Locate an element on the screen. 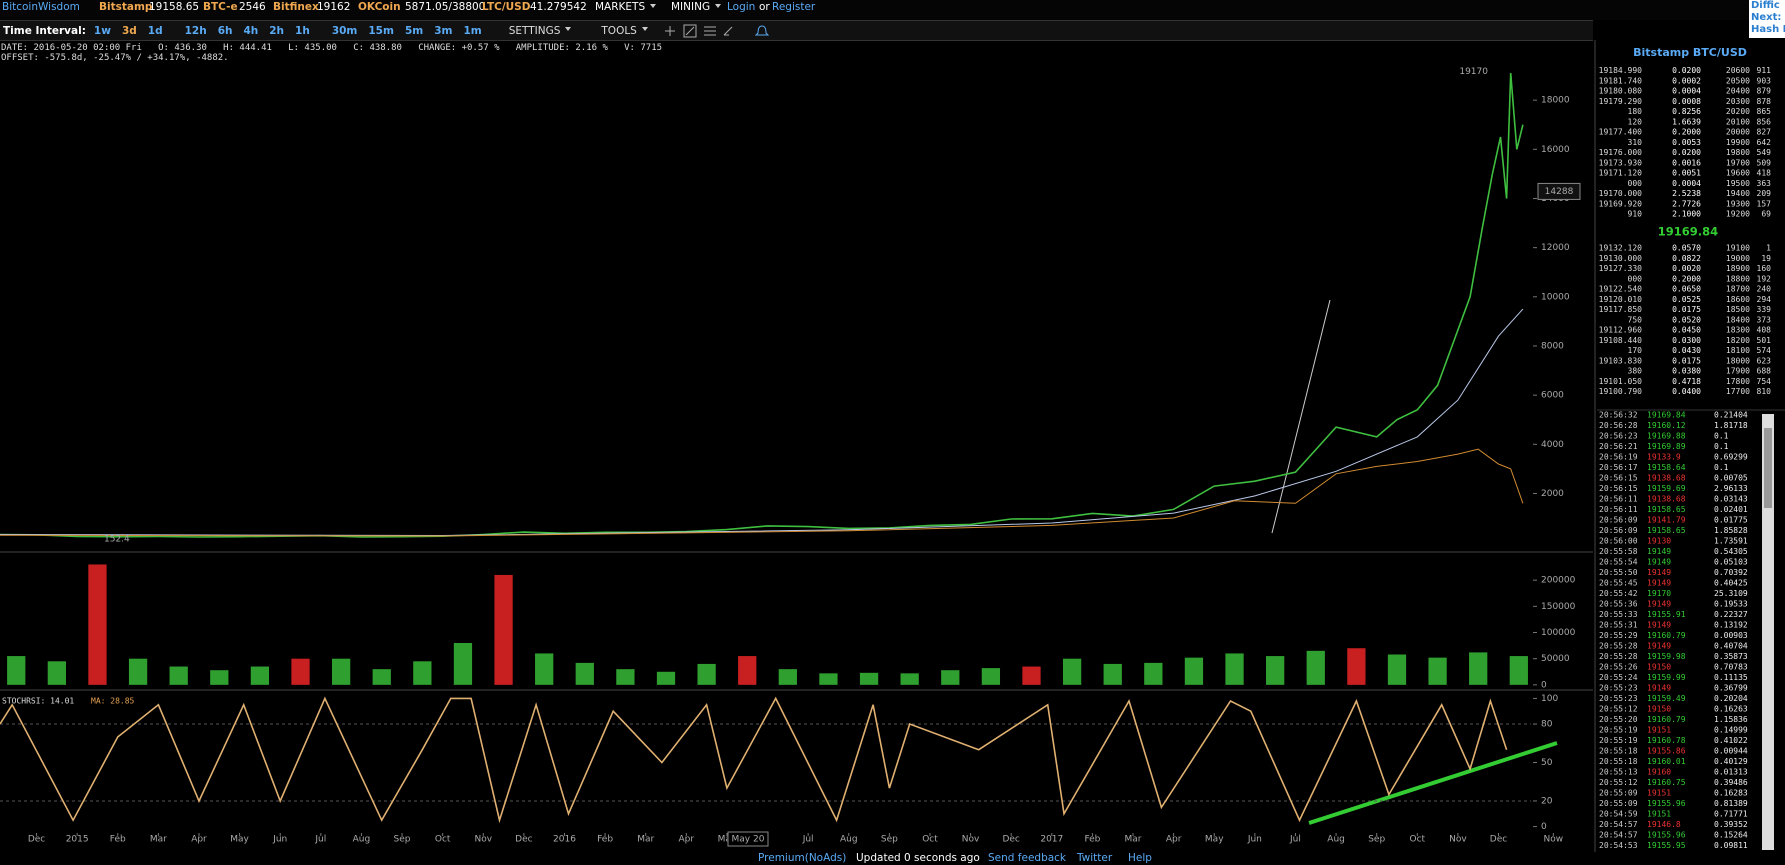 This screenshot has width=1785, height=865. y-tick-label: 100000 is located at coordinates (1558, 633).